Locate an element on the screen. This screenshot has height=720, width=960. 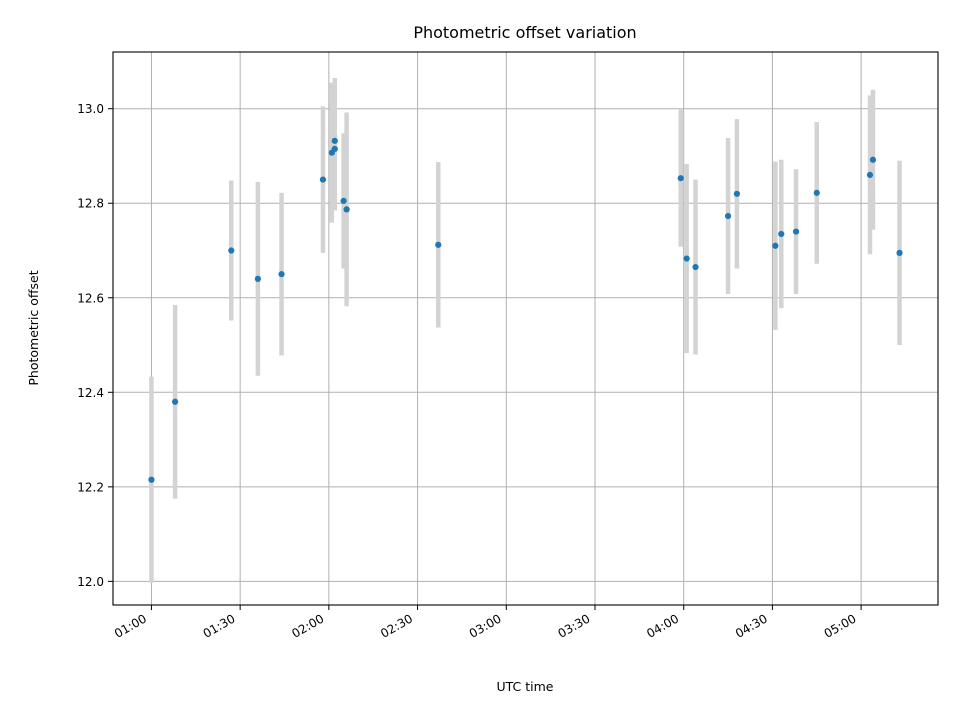
x-axis-label: UTC time is located at coordinates (525, 686).